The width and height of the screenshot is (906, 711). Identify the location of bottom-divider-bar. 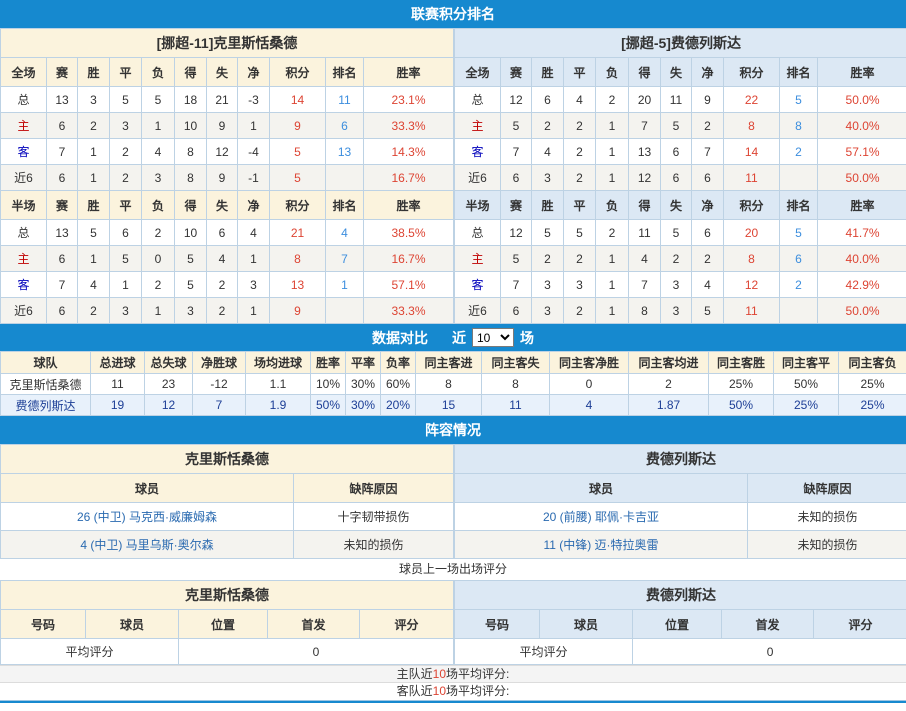
(453, 701).